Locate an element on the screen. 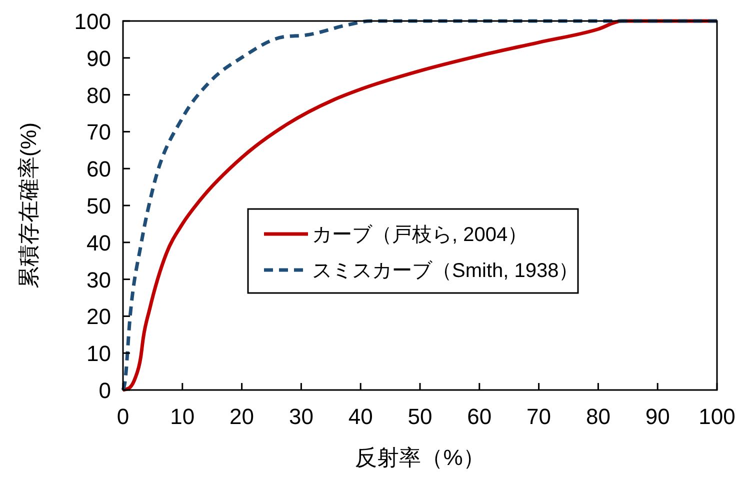 Image resolution: width=743 pixels, height=477 pixels. y-tick-label: 10 is located at coordinates (98, 353).